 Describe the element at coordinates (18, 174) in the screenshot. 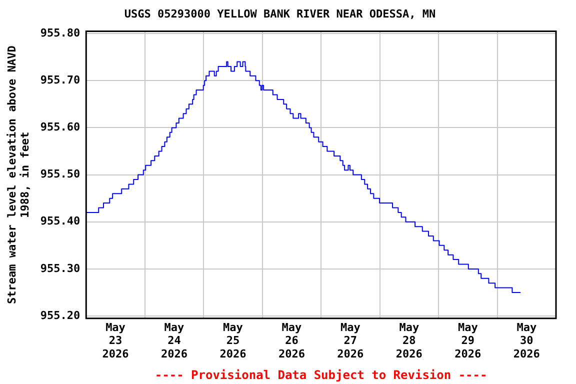

I see `y-axis-title: Stream water level elevation above NAVD 1988, in feet` at that location.